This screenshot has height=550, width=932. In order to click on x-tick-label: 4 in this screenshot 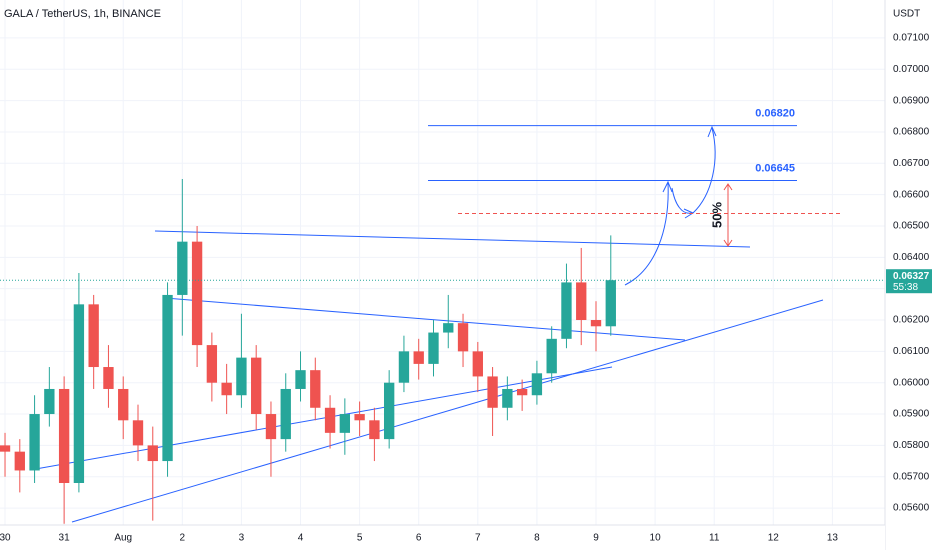, I will do `click(301, 538)`.